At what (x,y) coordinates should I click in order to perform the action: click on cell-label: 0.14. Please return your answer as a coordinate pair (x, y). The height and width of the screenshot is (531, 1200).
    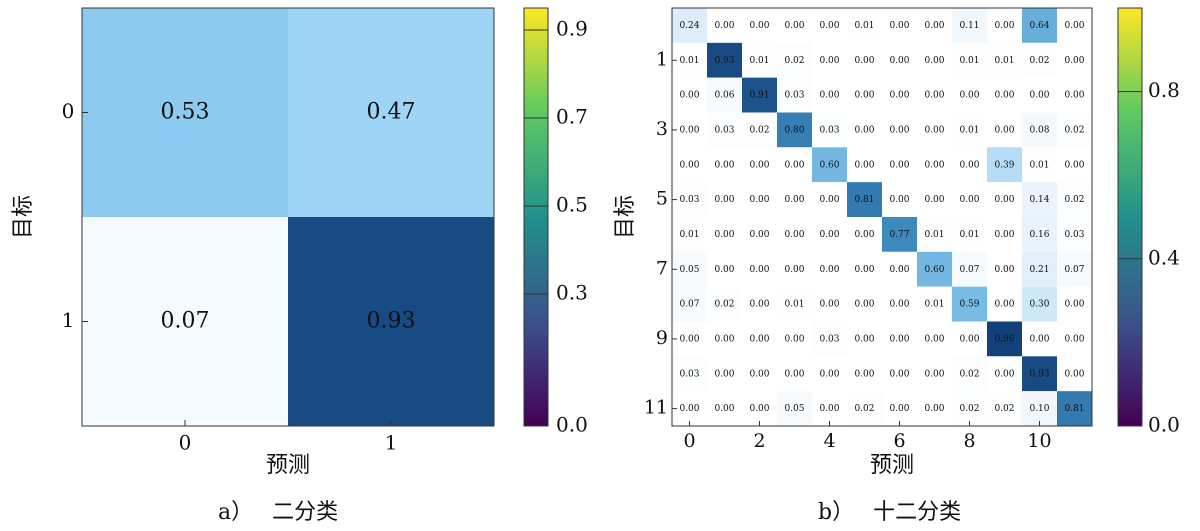
    Looking at the image, I should click on (1039, 200).